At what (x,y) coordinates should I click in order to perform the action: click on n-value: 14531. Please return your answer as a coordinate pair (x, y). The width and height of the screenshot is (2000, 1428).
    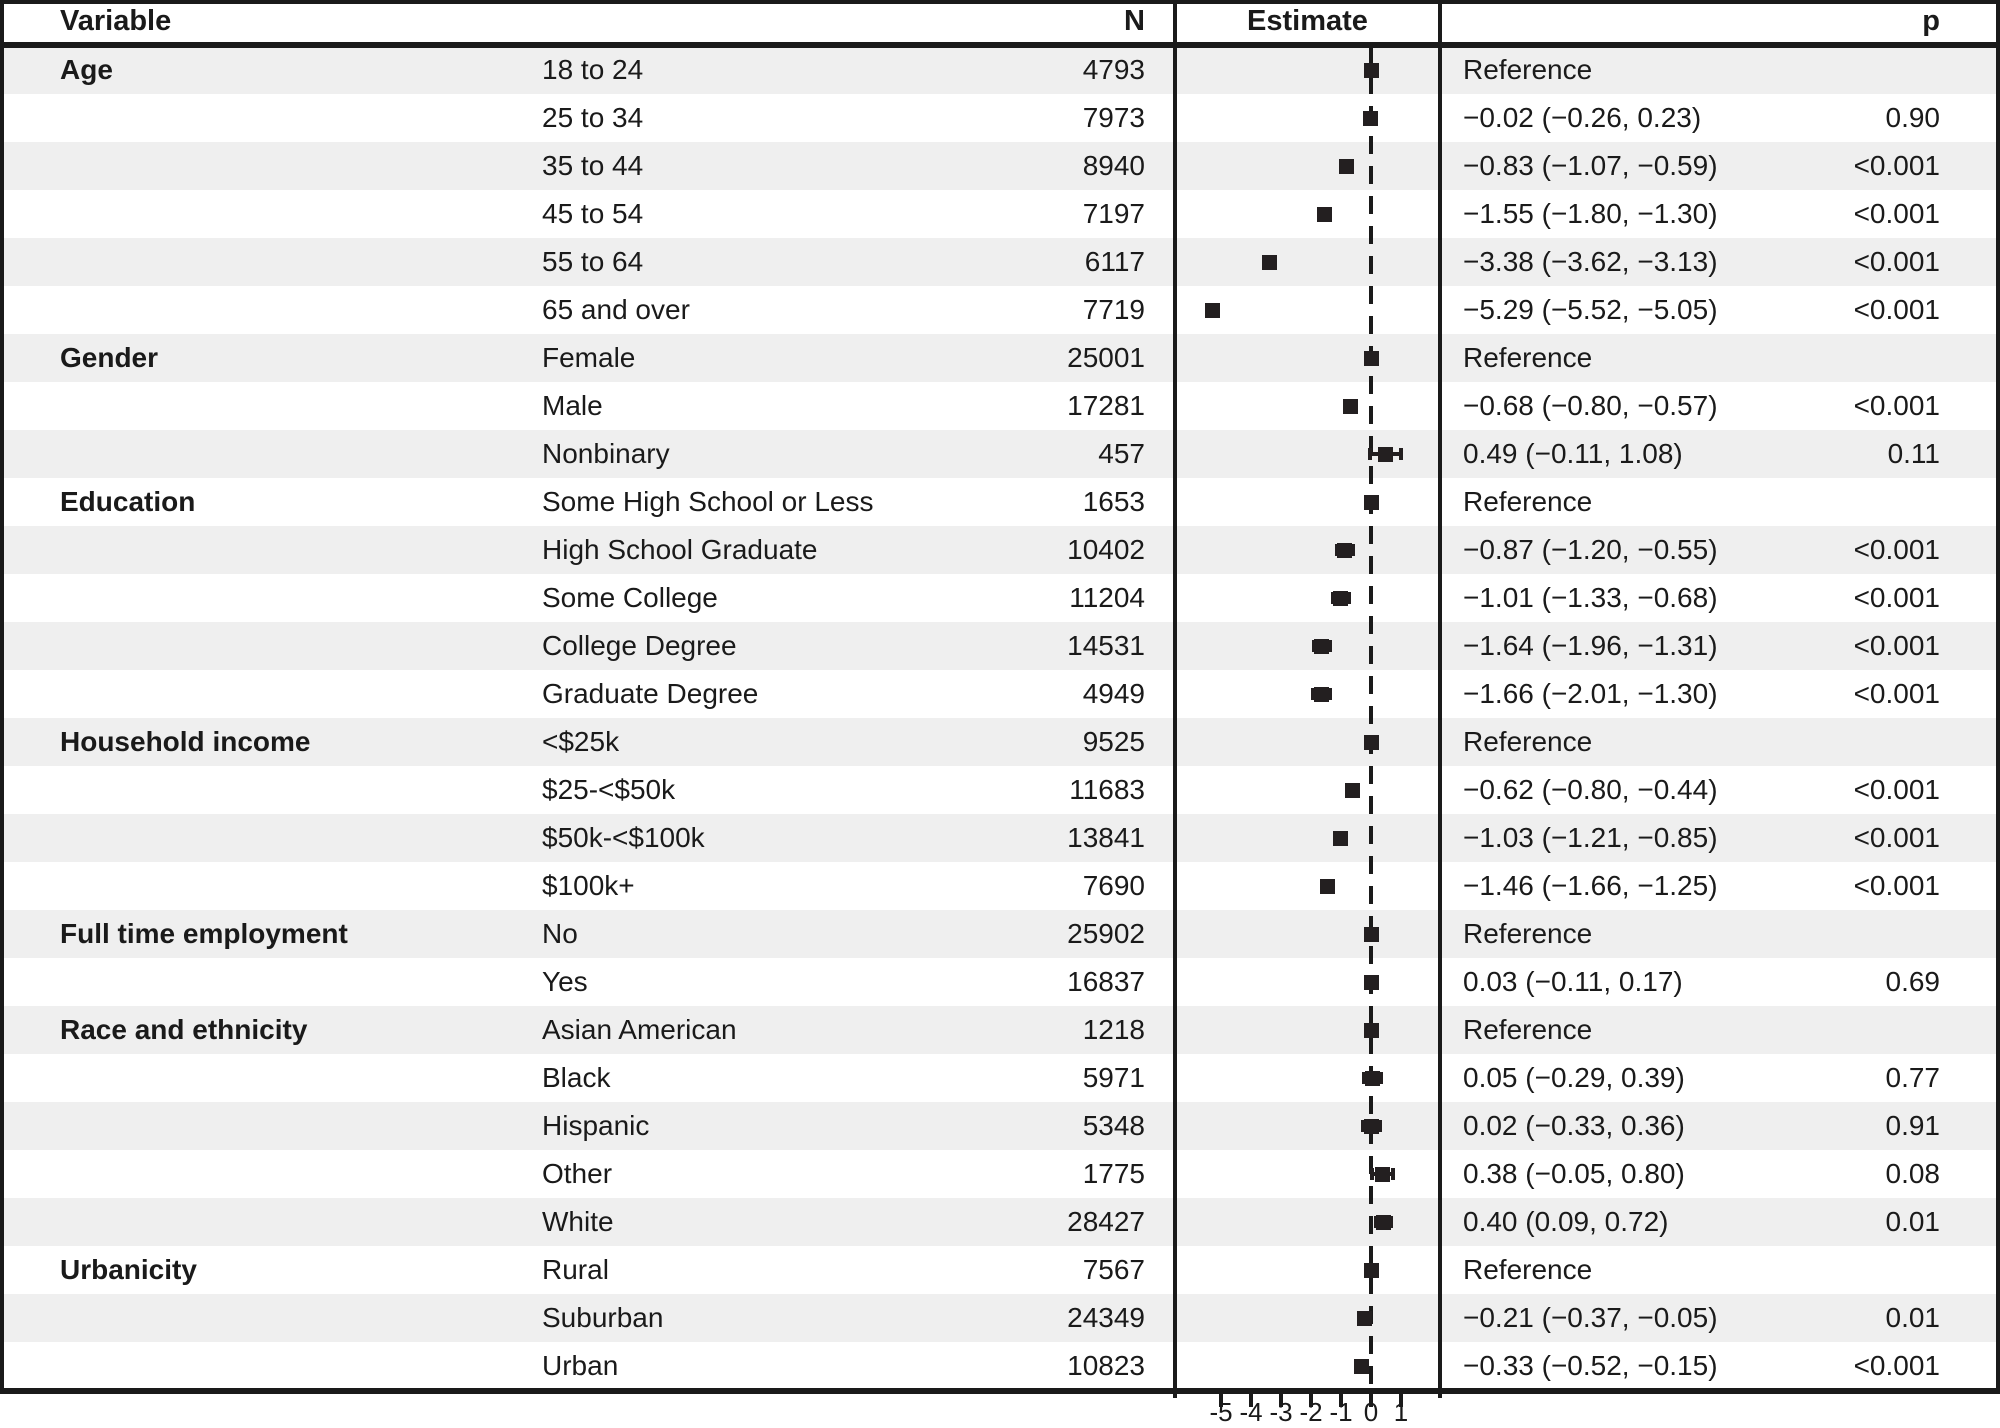
    Looking at the image, I should click on (1106, 645).